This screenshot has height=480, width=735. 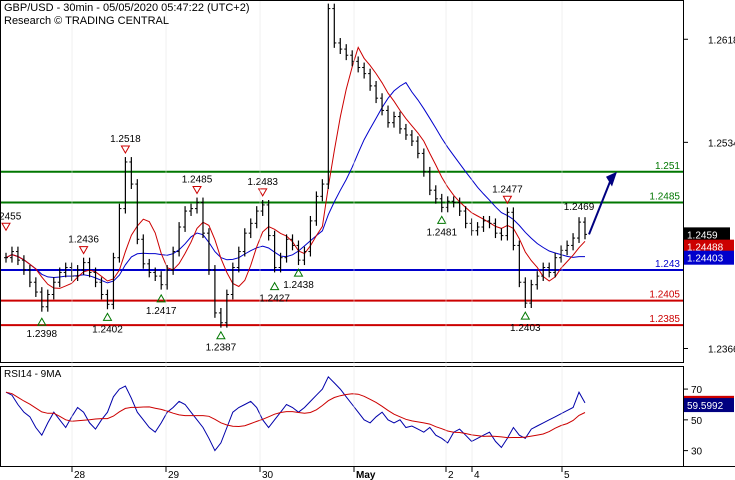 I want to click on rsi-title: RSI14 - 9MA, so click(x=33, y=374).